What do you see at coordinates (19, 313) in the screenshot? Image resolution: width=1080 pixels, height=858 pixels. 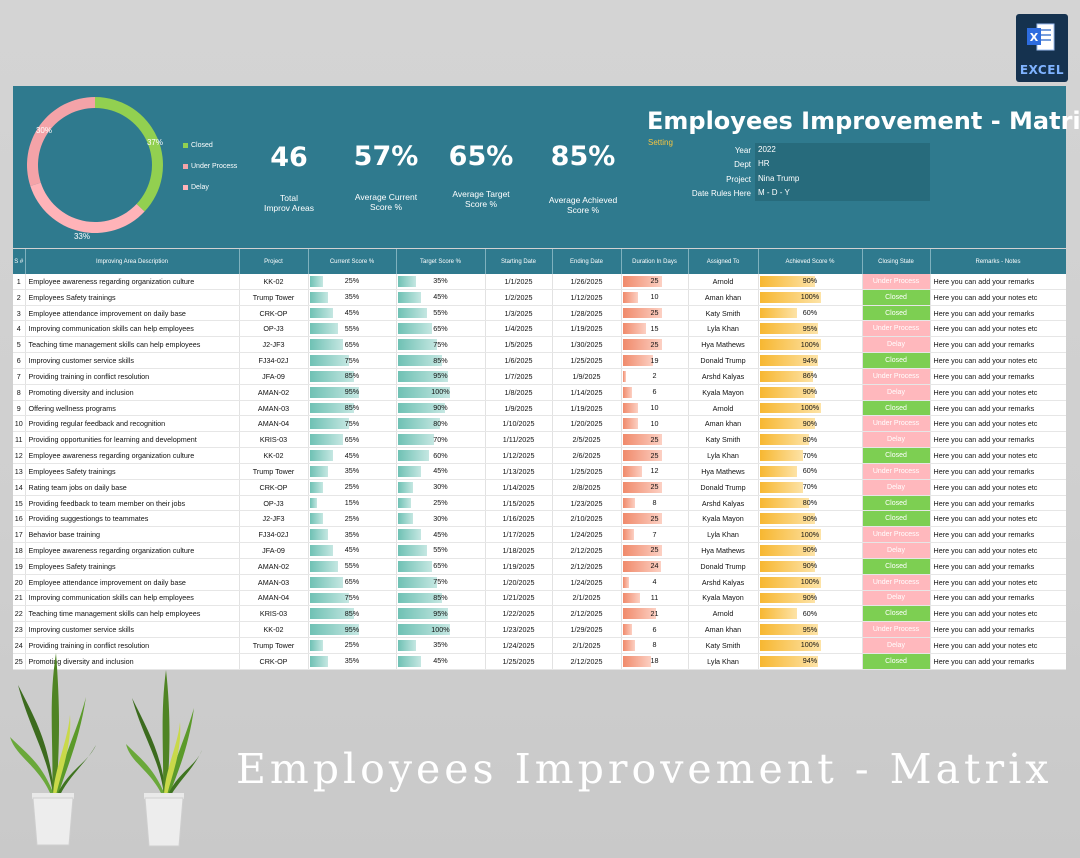 I see `row-number: 3` at bounding box center [19, 313].